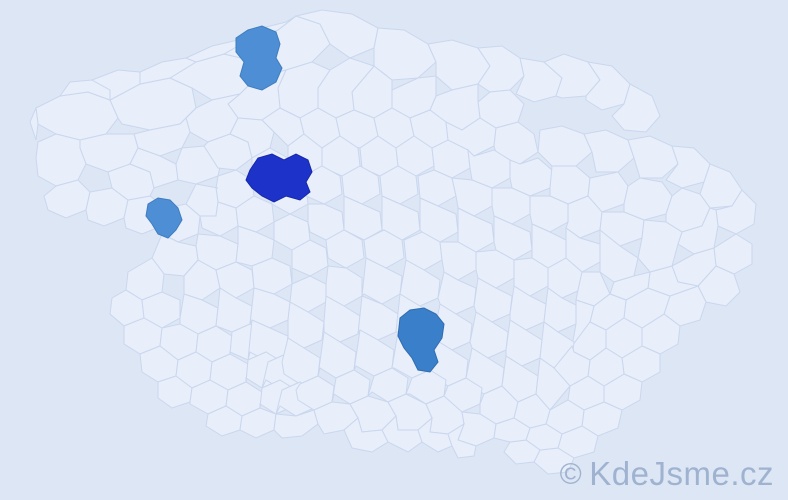 The image size is (788, 500). I want to click on watermark: © KdeJsme.cz, so click(667, 473).